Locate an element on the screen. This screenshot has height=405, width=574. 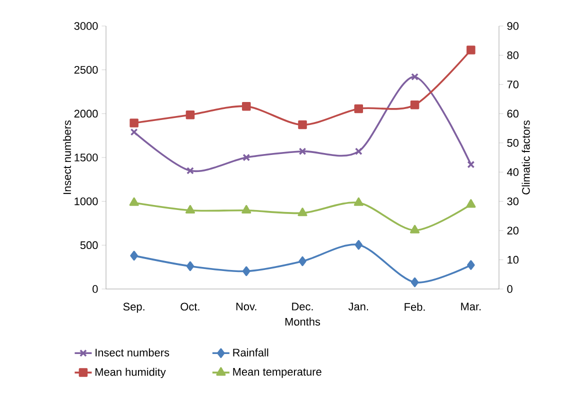
x-tick-label: Nov. is located at coordinates (246, 306).